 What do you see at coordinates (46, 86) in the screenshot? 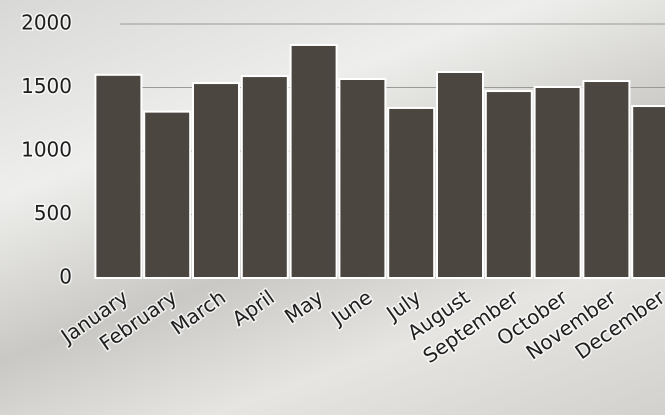
I see `y-tick-label: 1500` at bounding box center [46, 86].